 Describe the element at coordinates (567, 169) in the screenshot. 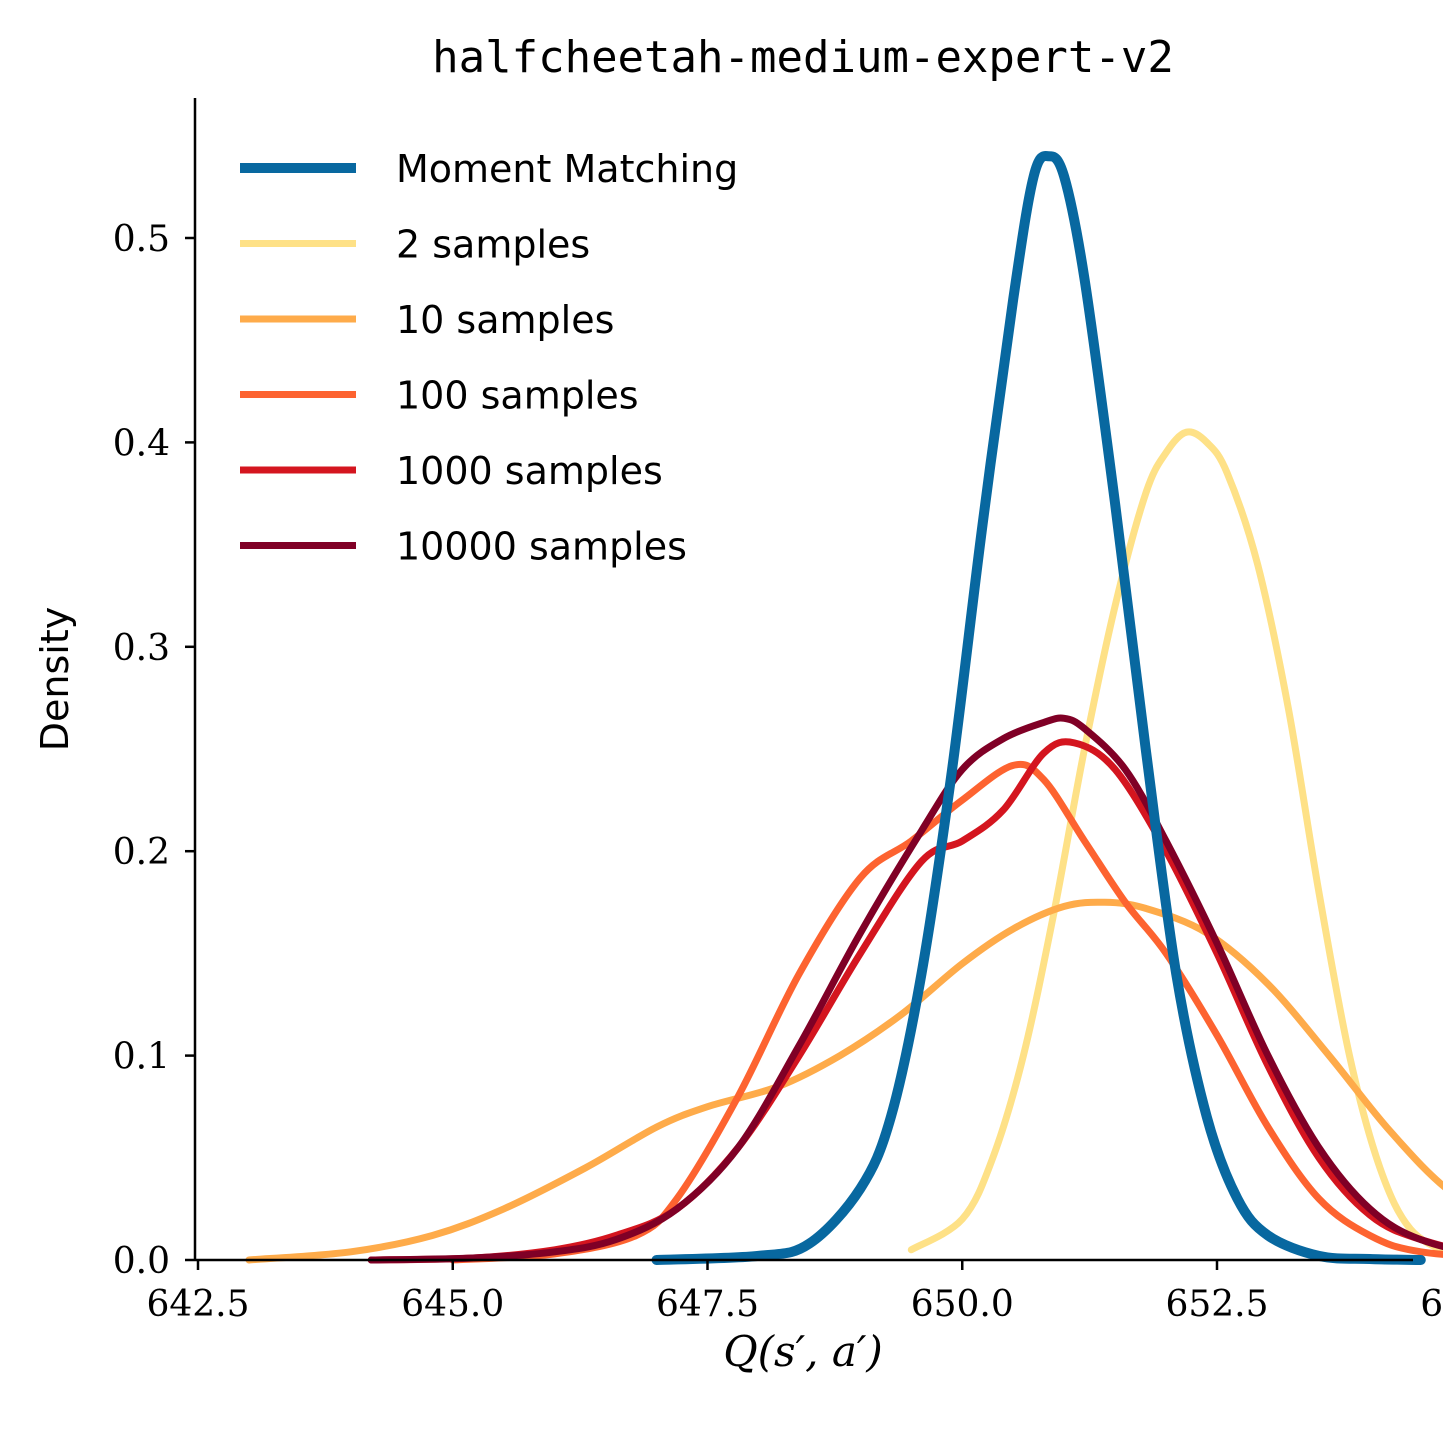

I see `legend-label-0: Moment Matching` at that location.